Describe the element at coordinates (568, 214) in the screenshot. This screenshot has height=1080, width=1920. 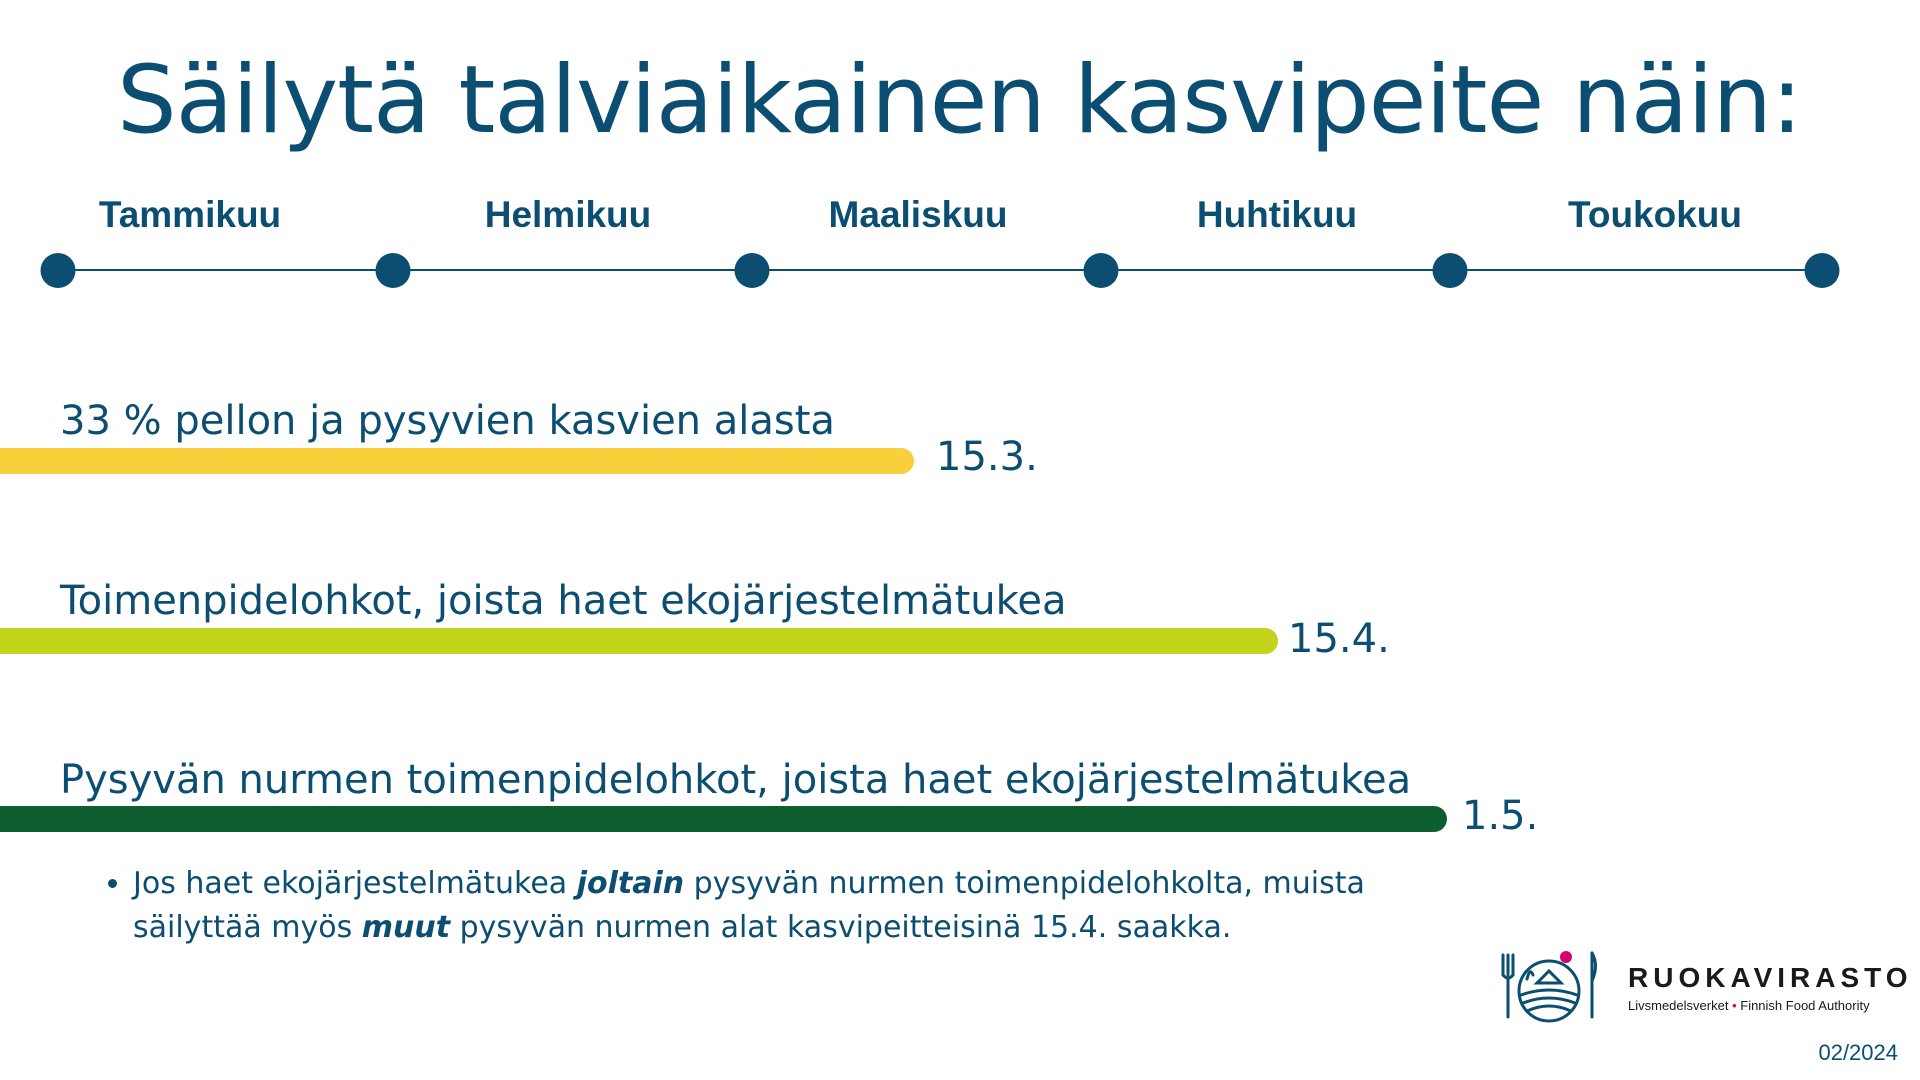
I see `month-label: Helmikuu` at that location.